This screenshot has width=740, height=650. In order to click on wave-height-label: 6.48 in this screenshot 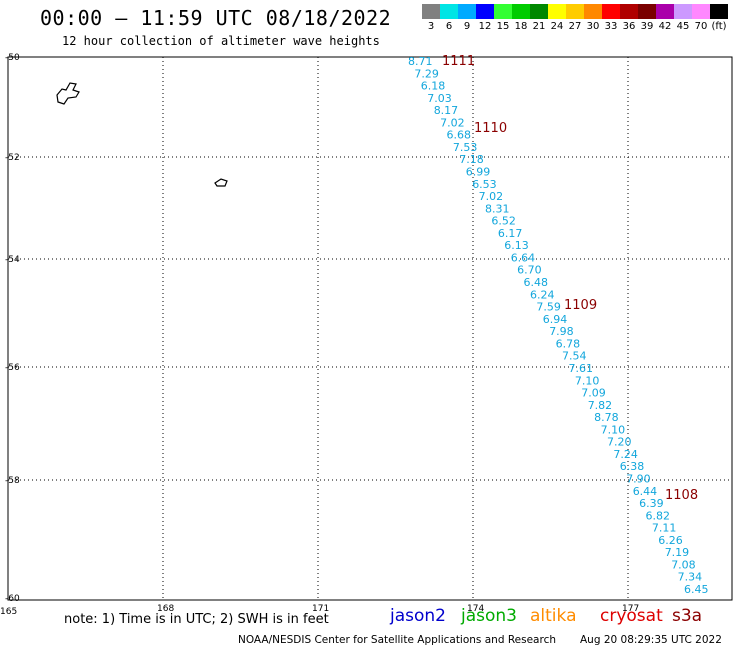, I will do `click(536, 282)`.